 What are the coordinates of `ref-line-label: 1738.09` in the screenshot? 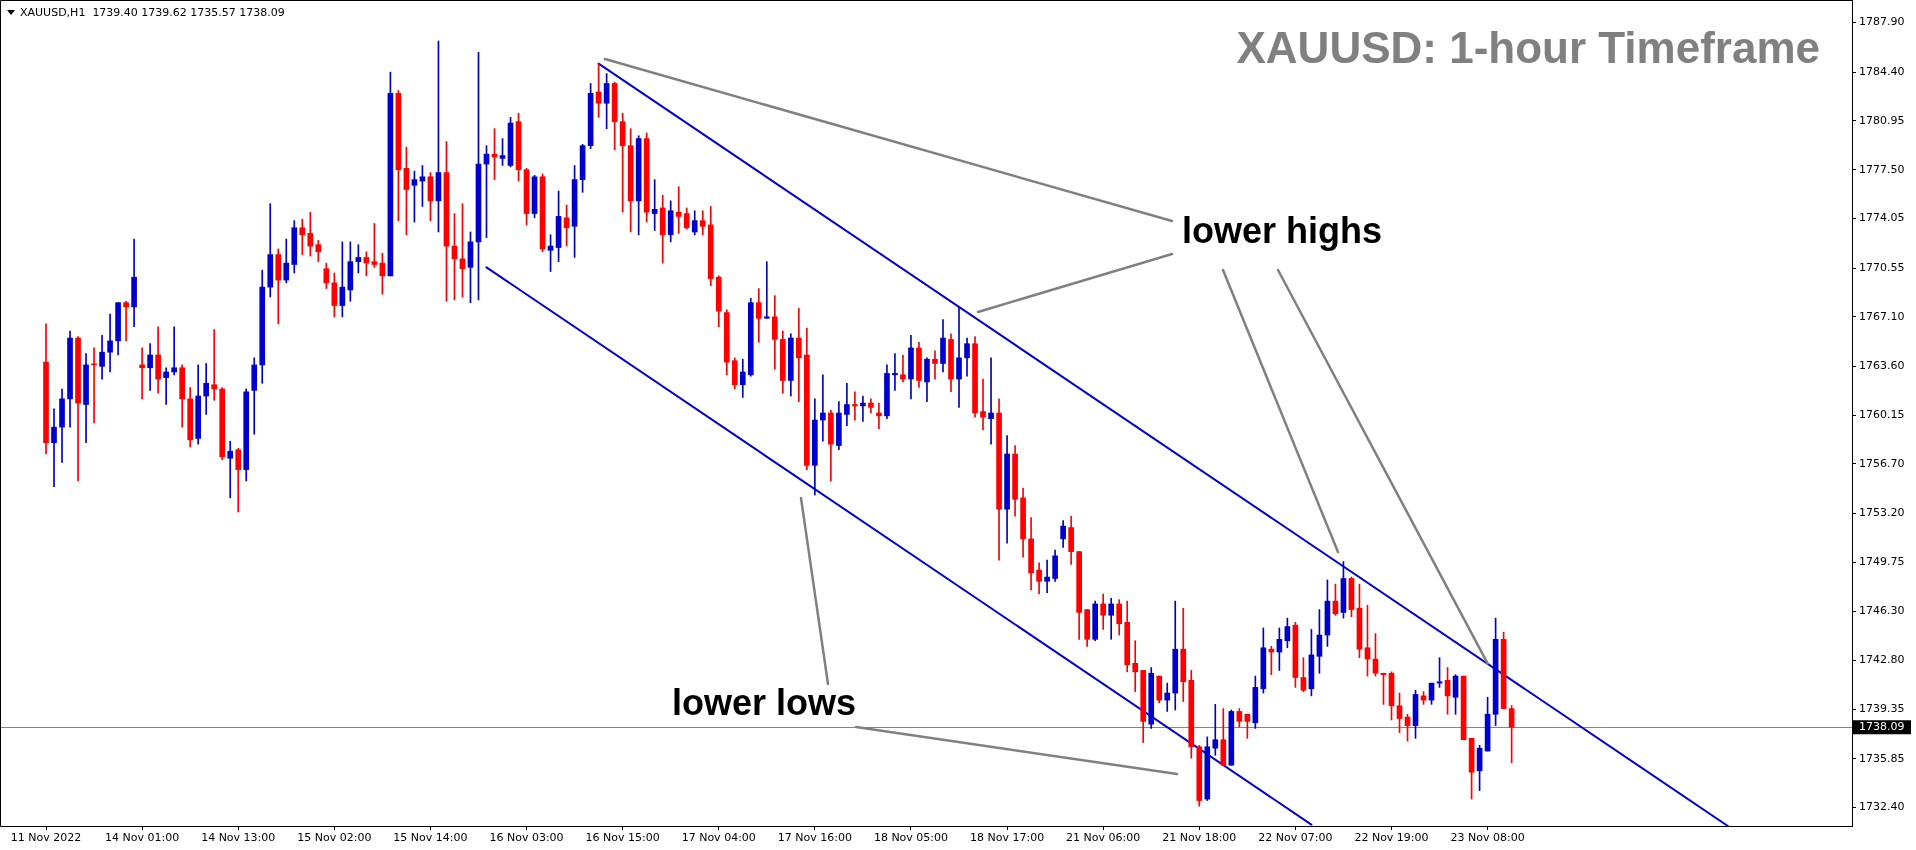 It's located at (1882, 726).